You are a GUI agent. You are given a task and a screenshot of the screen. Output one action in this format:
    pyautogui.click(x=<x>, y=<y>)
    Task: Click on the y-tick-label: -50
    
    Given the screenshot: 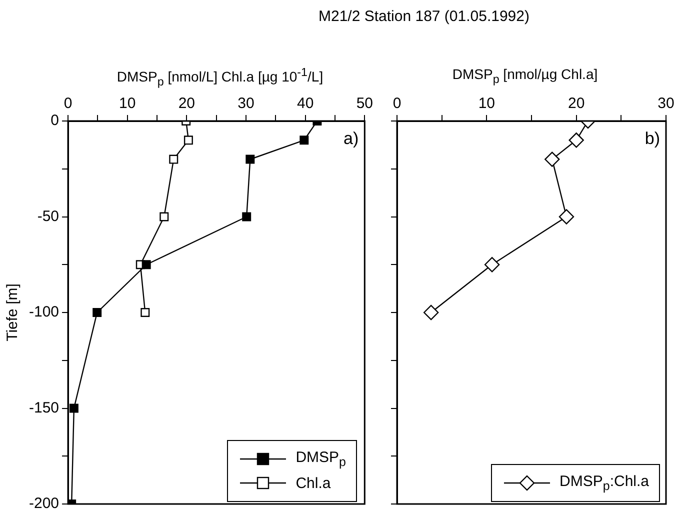 What is the action you would take?
    pyautogui.click(x=48, y=216)
    